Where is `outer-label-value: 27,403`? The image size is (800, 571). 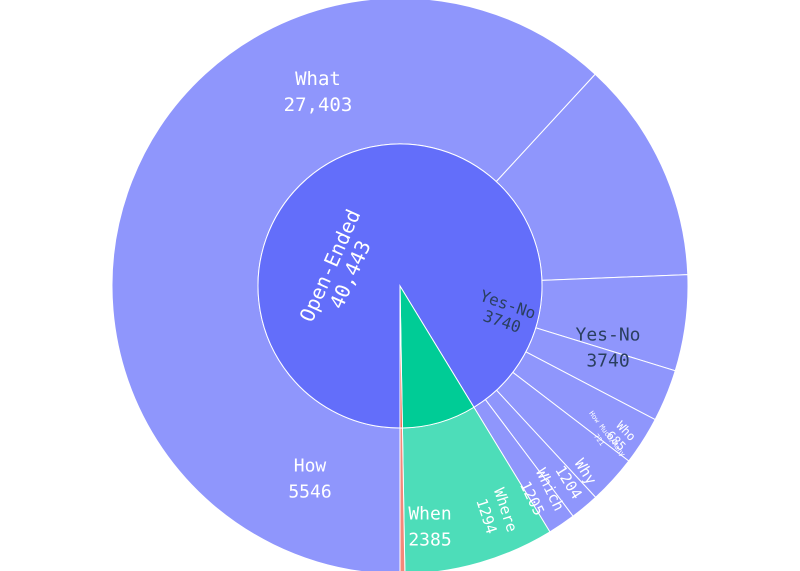 outer-label-value: 27,403 is located at coordinates (318, 105).